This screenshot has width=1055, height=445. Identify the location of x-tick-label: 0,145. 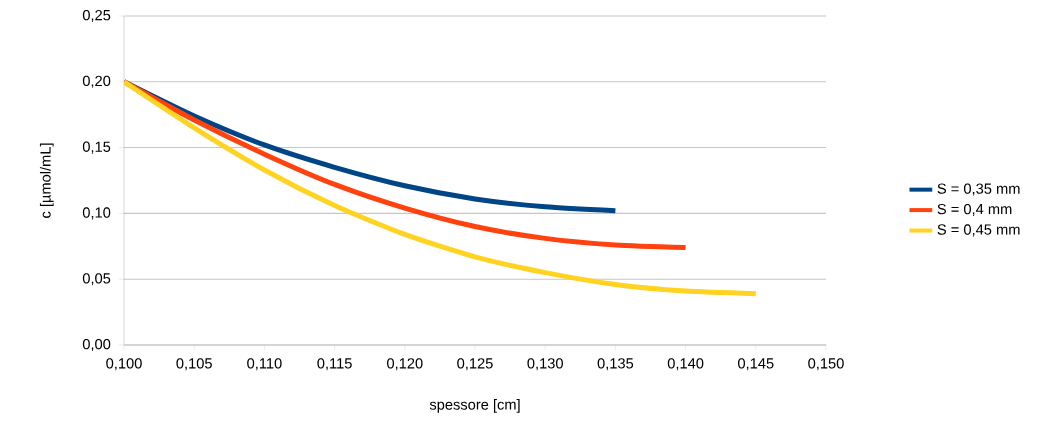
(756, 364).